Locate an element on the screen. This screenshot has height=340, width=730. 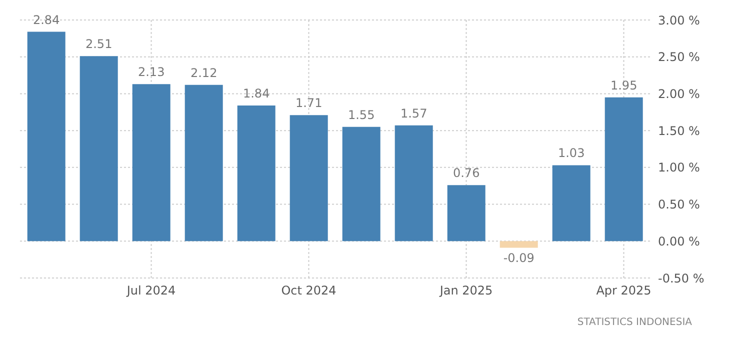
y-tick-label: 0.00 % is located at coordinates (679, 241).